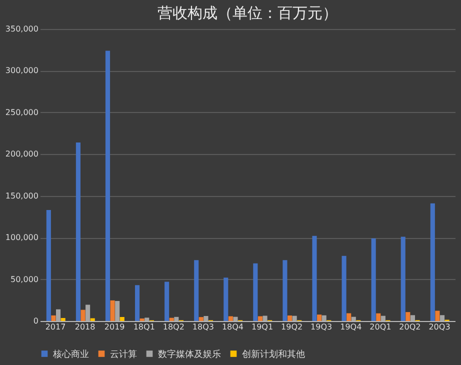 This screenshot has width=461, height=365. Describe the element at coordinates (144, 327) in the screenshot. I see `x-tick-label: 18Q1` at that location.